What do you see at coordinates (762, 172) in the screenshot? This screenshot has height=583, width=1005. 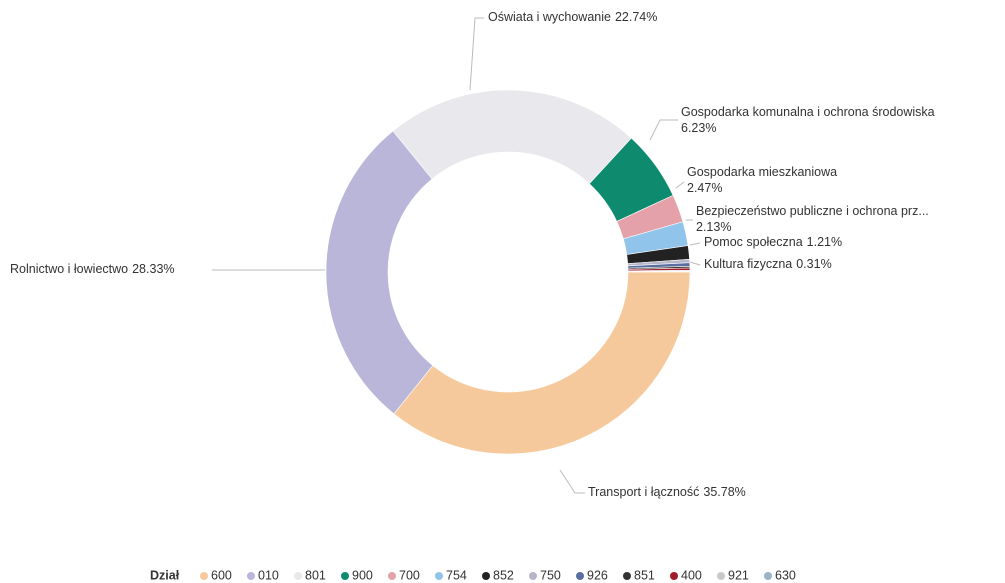 I see `slice-label-name: Gospodarka mieszkaniowa` at bounding box center [762, 172].